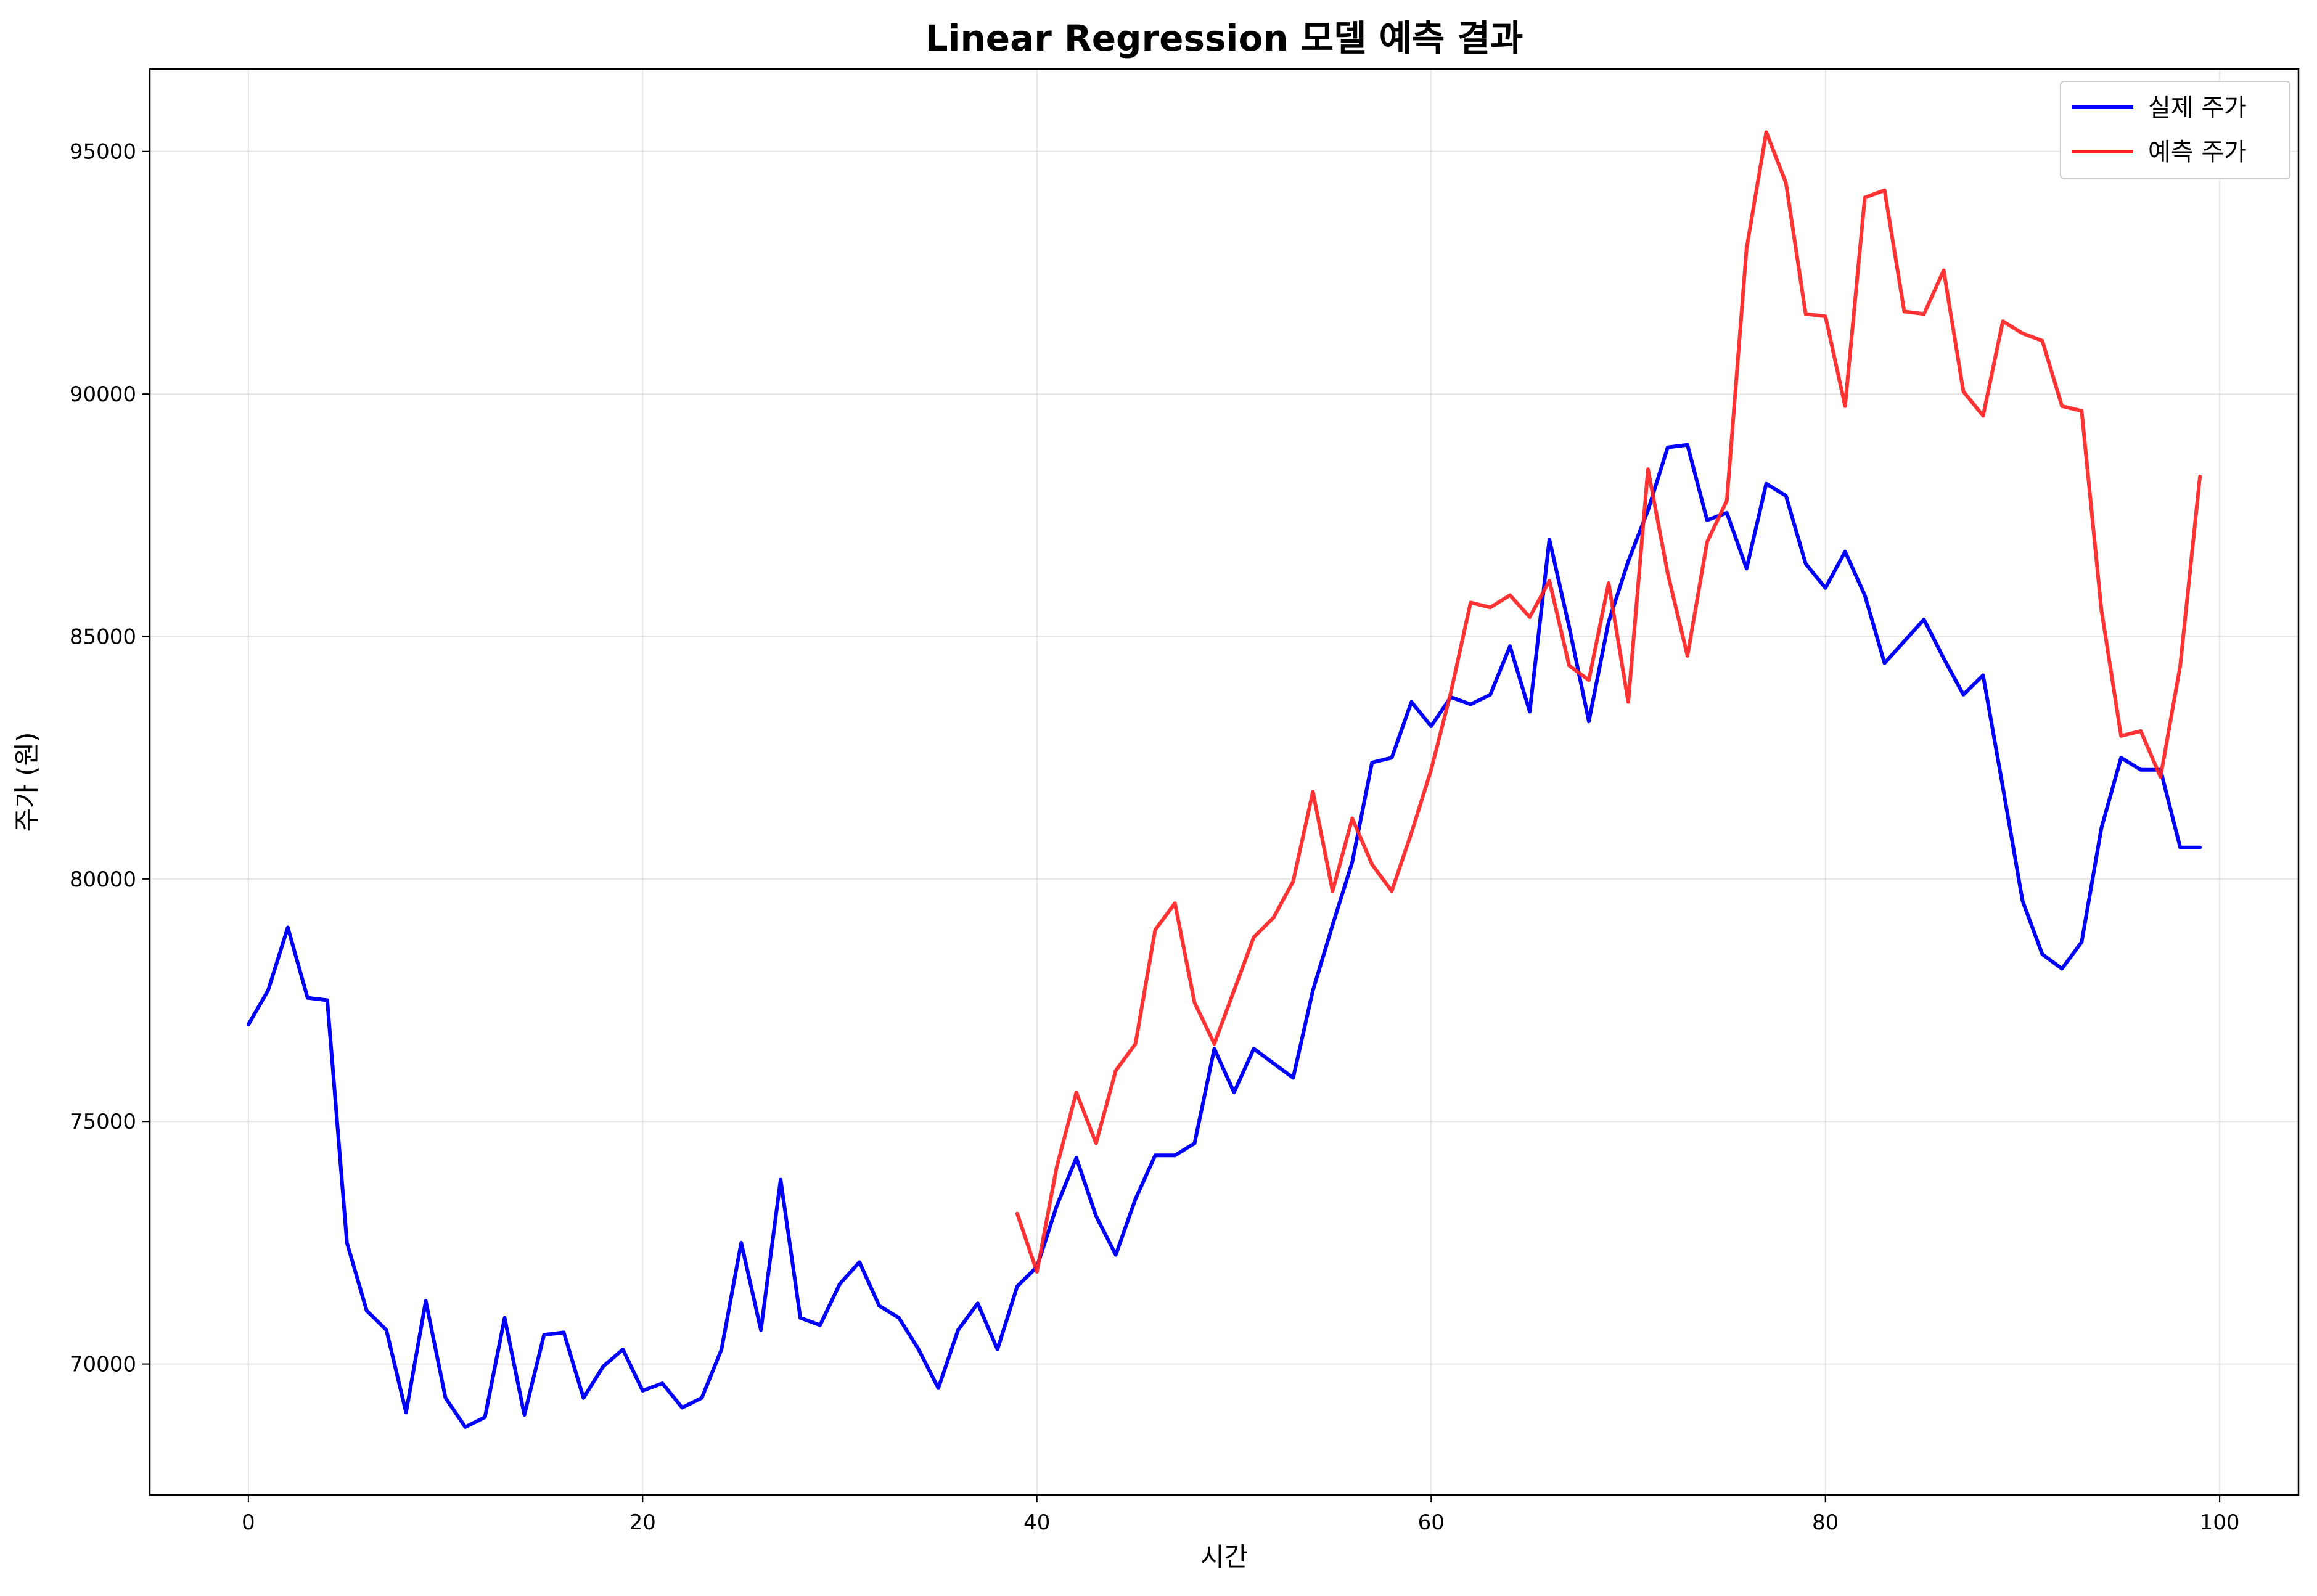  Describe the element at coordinates (1224, 1557) in the screenshot. I see `x-axis-label: 시간` at that location.